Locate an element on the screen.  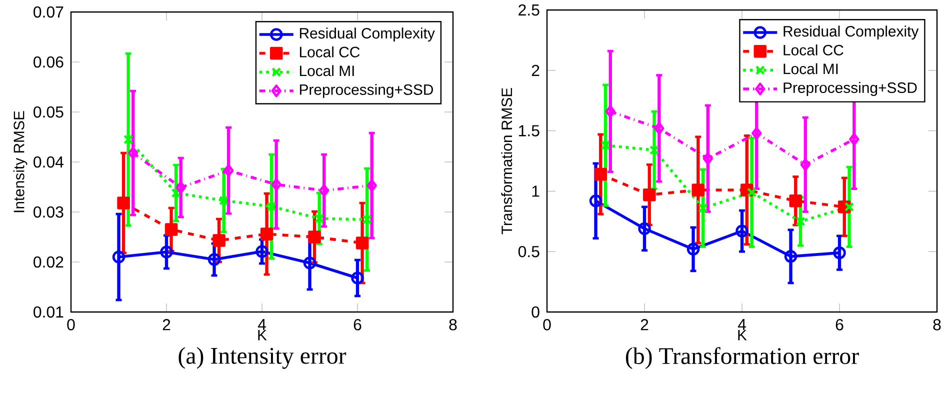
y-tick-label: 0 is located at coordinates (536, 312).